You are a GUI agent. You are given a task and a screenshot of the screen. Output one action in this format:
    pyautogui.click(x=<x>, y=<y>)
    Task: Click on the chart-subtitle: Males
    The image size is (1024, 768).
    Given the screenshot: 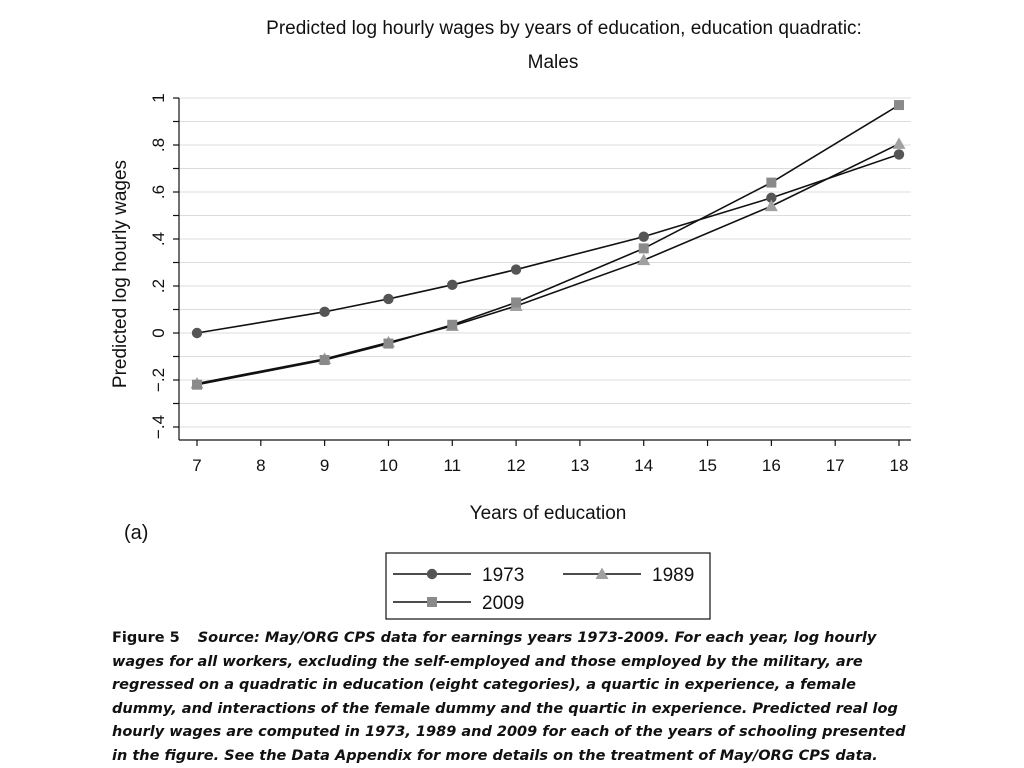 What is the action you would take?
    pyautogui.click(x=553, y=62)
    